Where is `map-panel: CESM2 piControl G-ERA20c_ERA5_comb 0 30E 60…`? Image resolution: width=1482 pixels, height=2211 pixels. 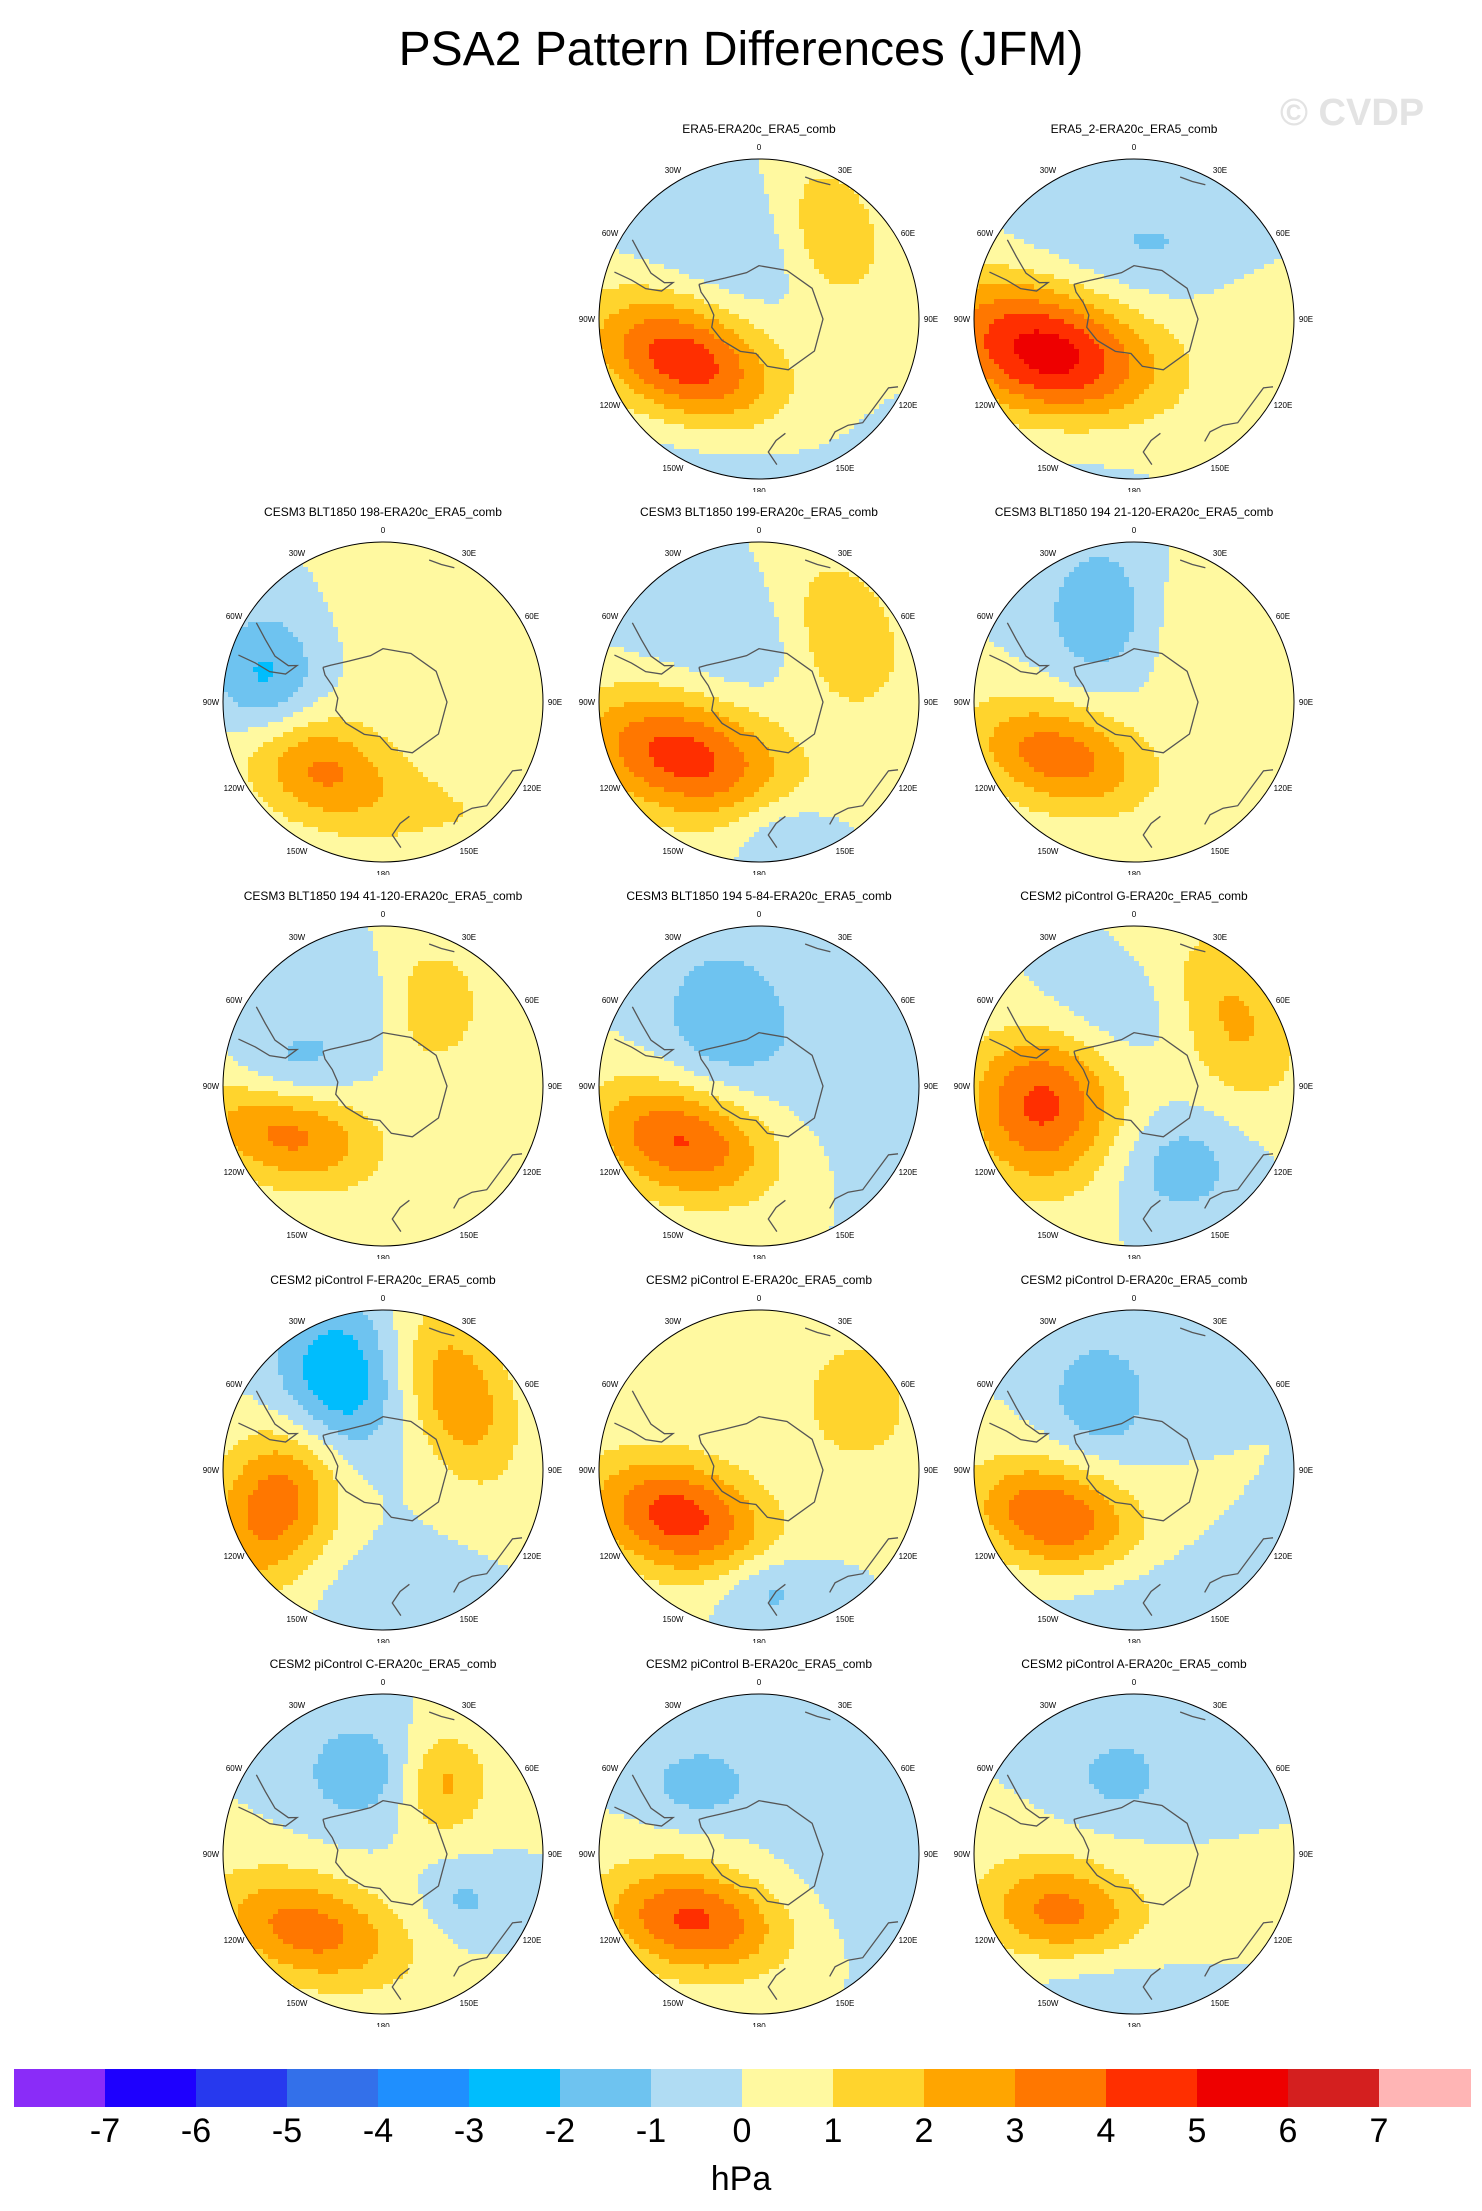 map-panel: CESM2 piControl G-ERA20c_ERA5_comb 0 30E 60… is located at coordinates (1134, 1076).